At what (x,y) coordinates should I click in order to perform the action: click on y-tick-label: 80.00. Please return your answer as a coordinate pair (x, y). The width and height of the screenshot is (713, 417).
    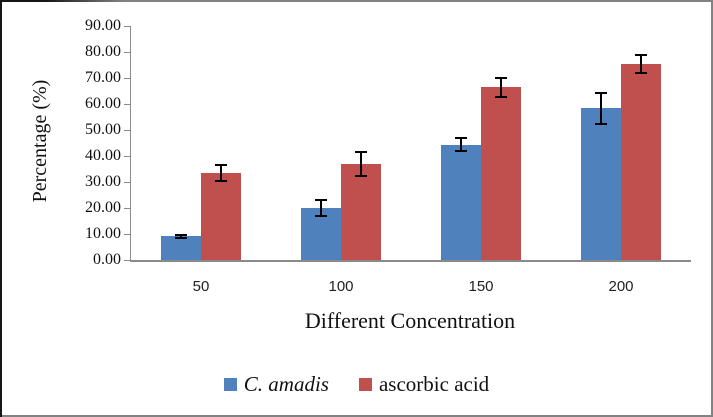
    Looking at the image, I should click on (103, 51).